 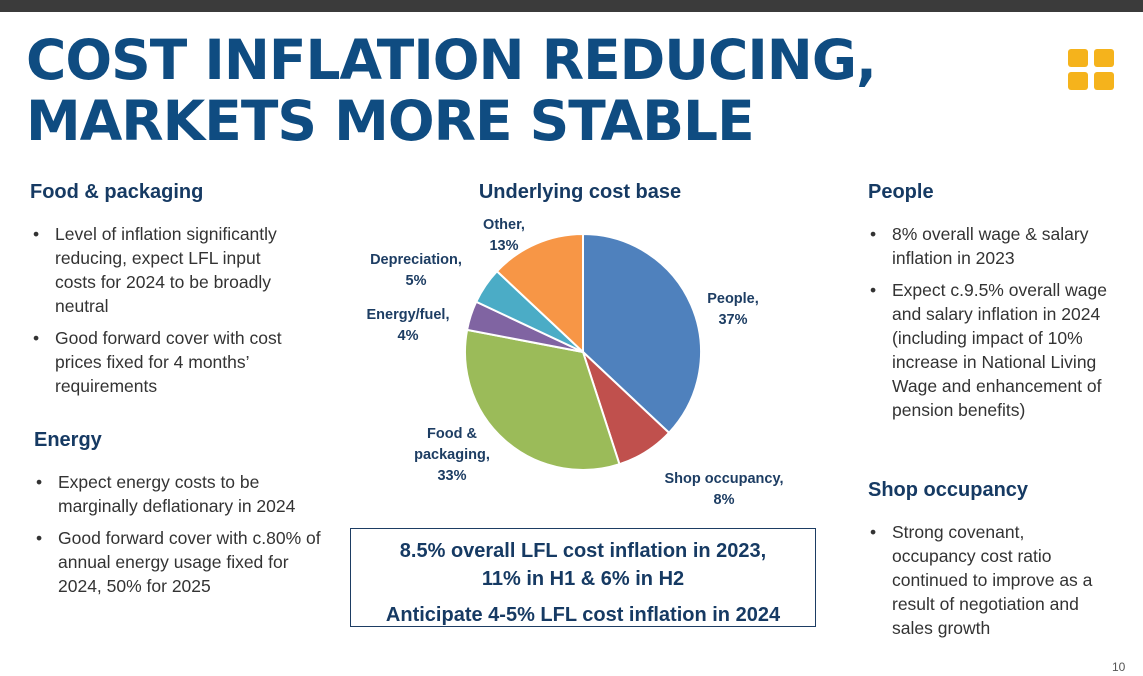 I want to click on title-line-1: COST INFLATION REDUCING,, so click(x=451, y=60).